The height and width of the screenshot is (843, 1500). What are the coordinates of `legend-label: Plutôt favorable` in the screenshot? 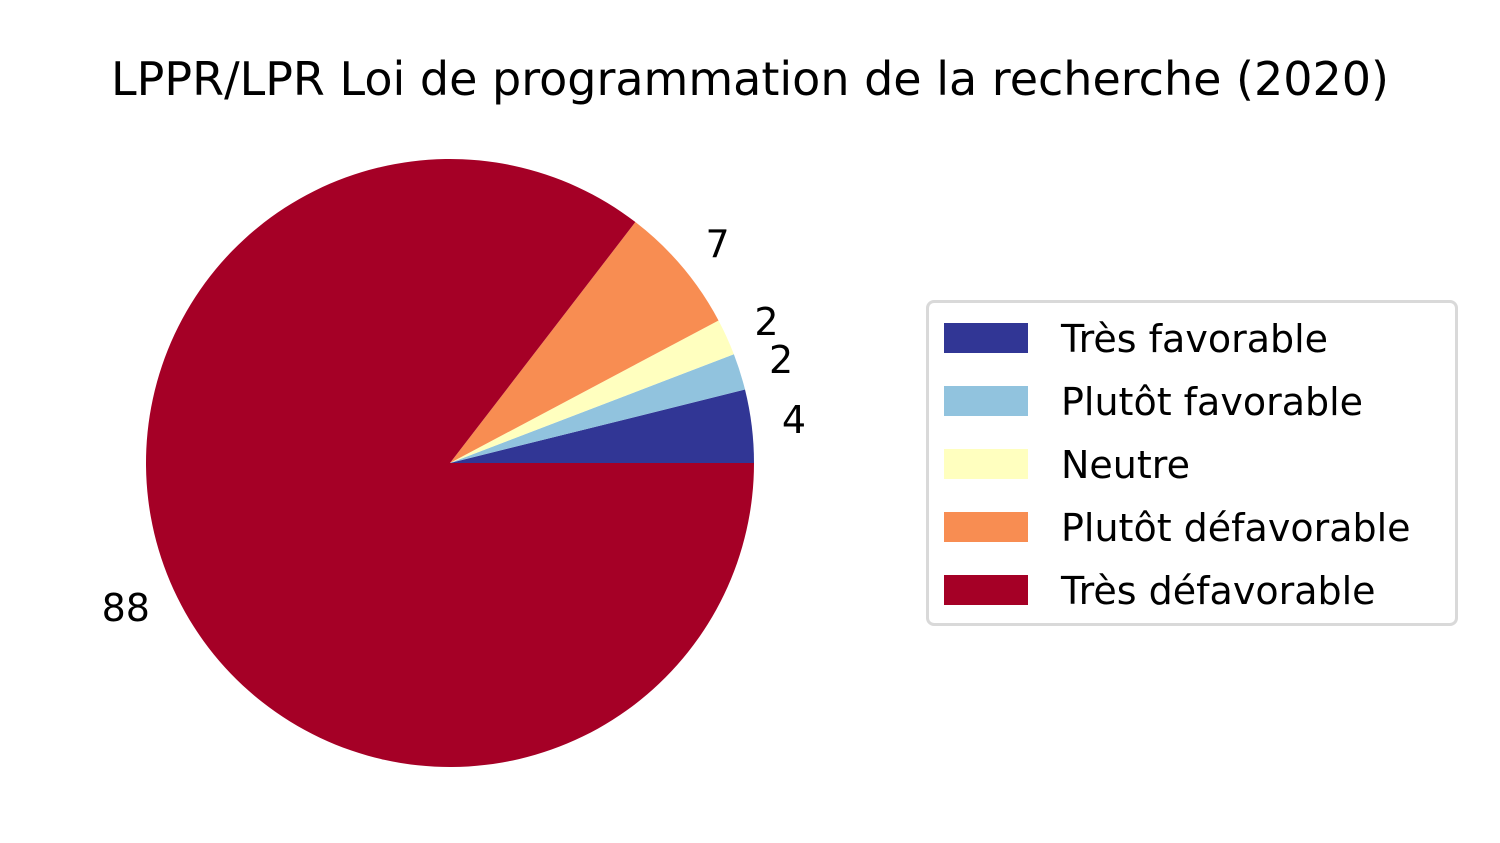 It's located at (1212, 402).